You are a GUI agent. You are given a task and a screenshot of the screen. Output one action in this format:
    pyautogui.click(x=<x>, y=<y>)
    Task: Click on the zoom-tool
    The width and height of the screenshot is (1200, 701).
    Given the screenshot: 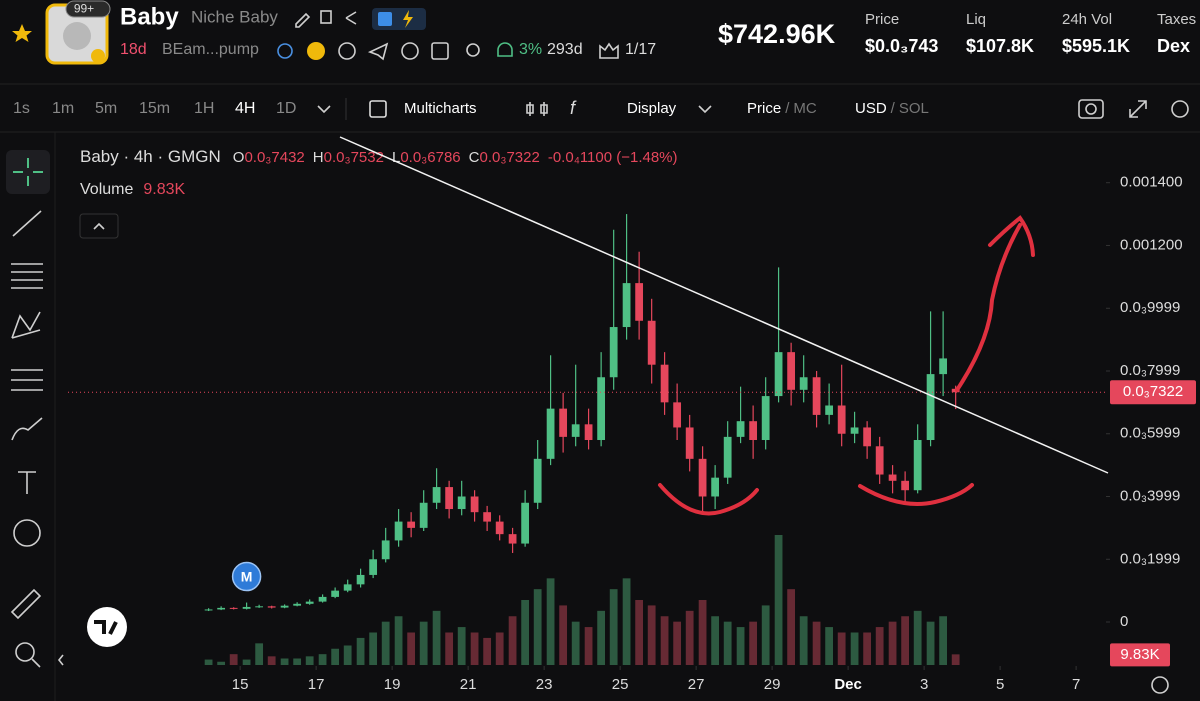 What is the action you would take?
    pyautogui.click(x=25, y=652)
    